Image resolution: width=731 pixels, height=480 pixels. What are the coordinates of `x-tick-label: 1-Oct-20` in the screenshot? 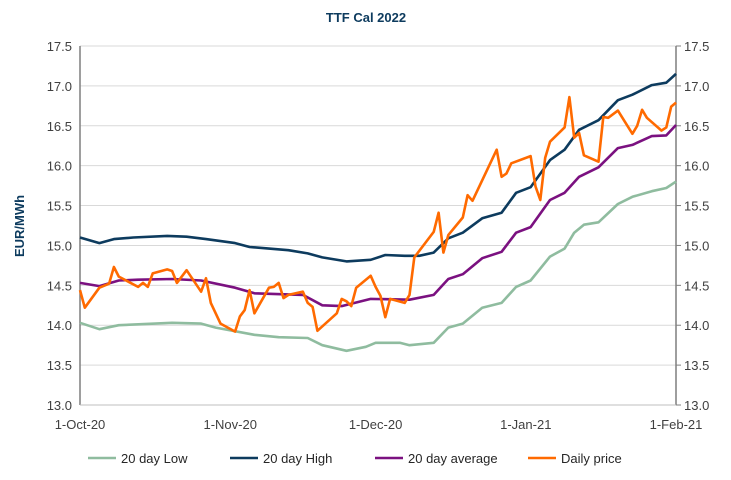 It's located at (80, 424).